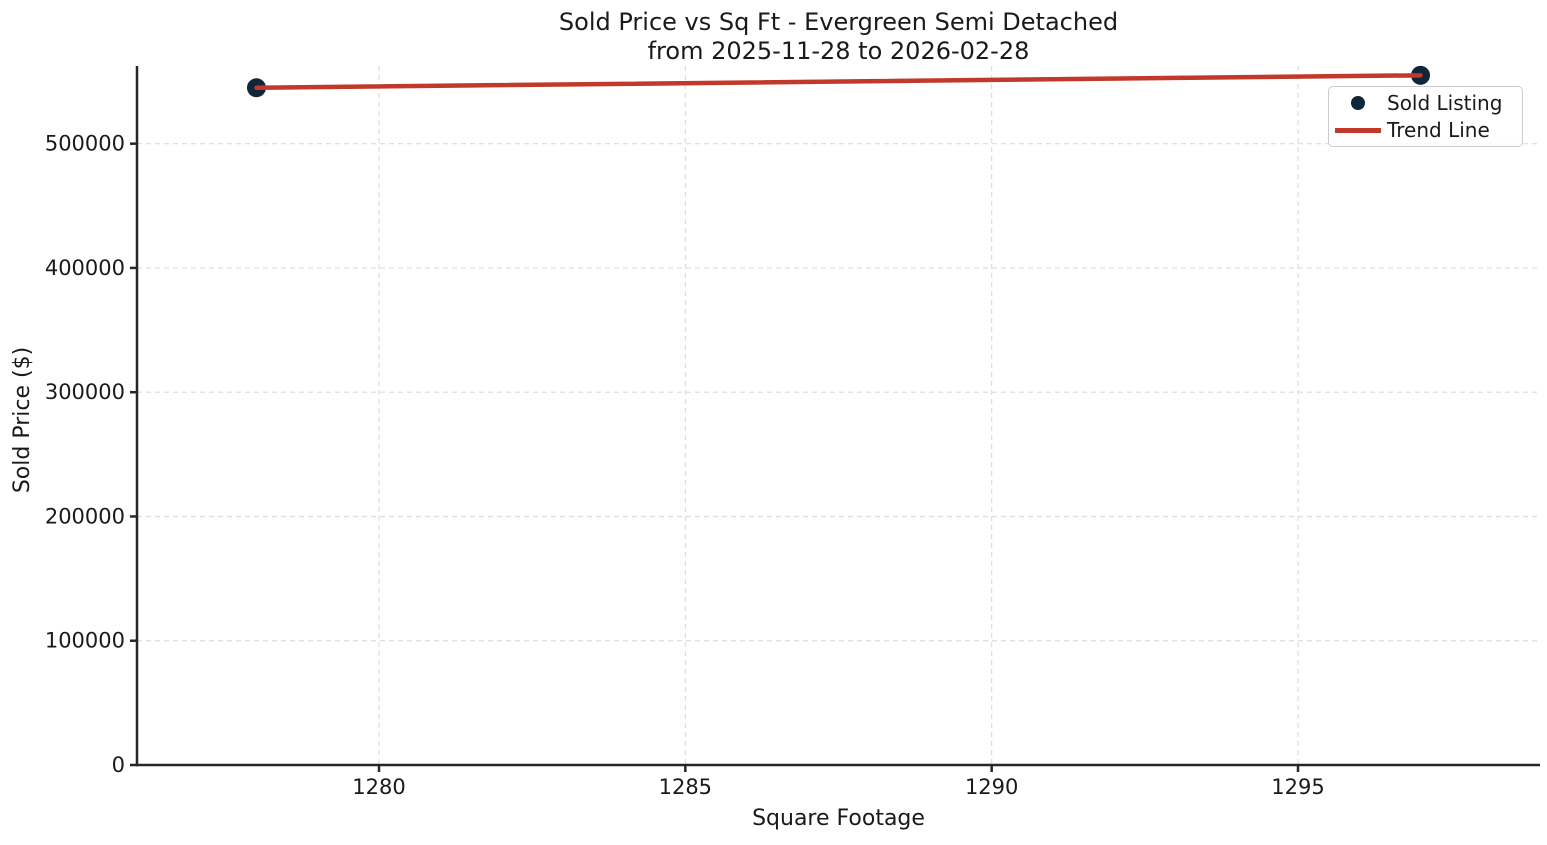 The width and height of the screenshot is (1547, 845). What do you see at coordinates (838, 81) in the screenshot?
I see `trend-line` at bounding box center [838, 81].